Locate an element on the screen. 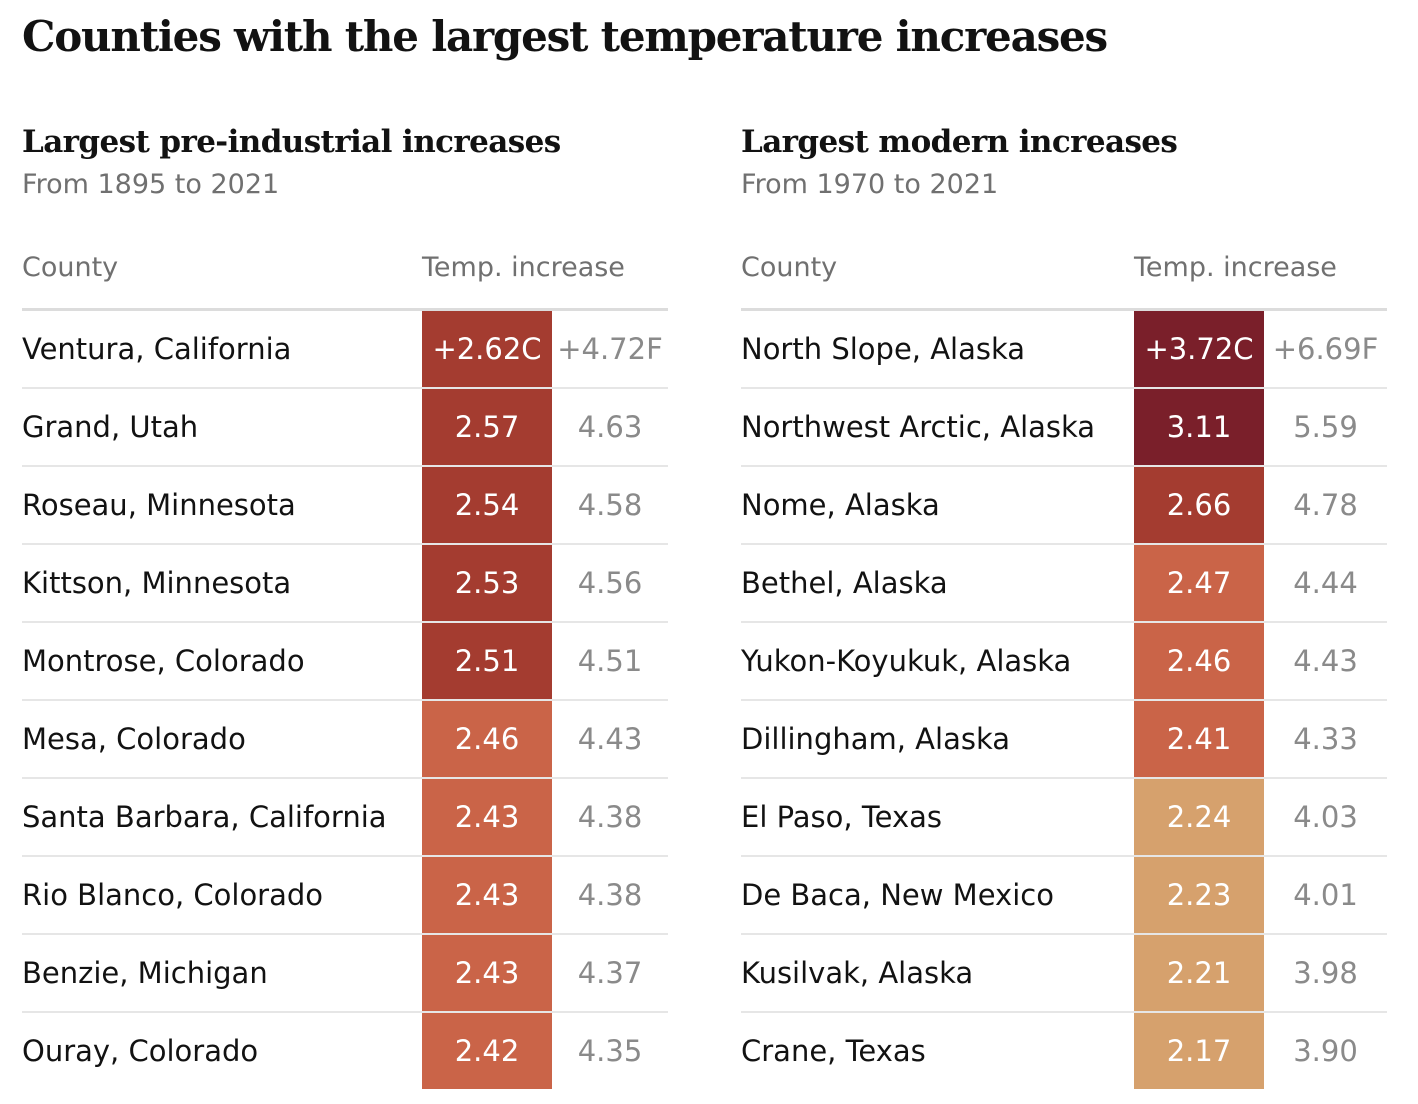 The image size is (1418, 1104). celsius-cell: 2.53 is located at coordinates (487, 583).